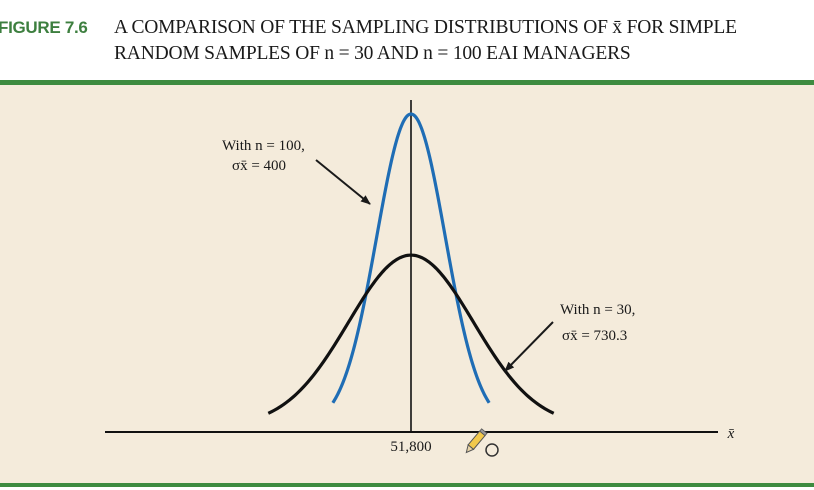 Image resolution: width=814 pixels, height=490 pixels. Describe the element at coordinates (594, 336) in the screenshot. I see `annotation-n30-line2: σx̄ = 730.3` at that location.